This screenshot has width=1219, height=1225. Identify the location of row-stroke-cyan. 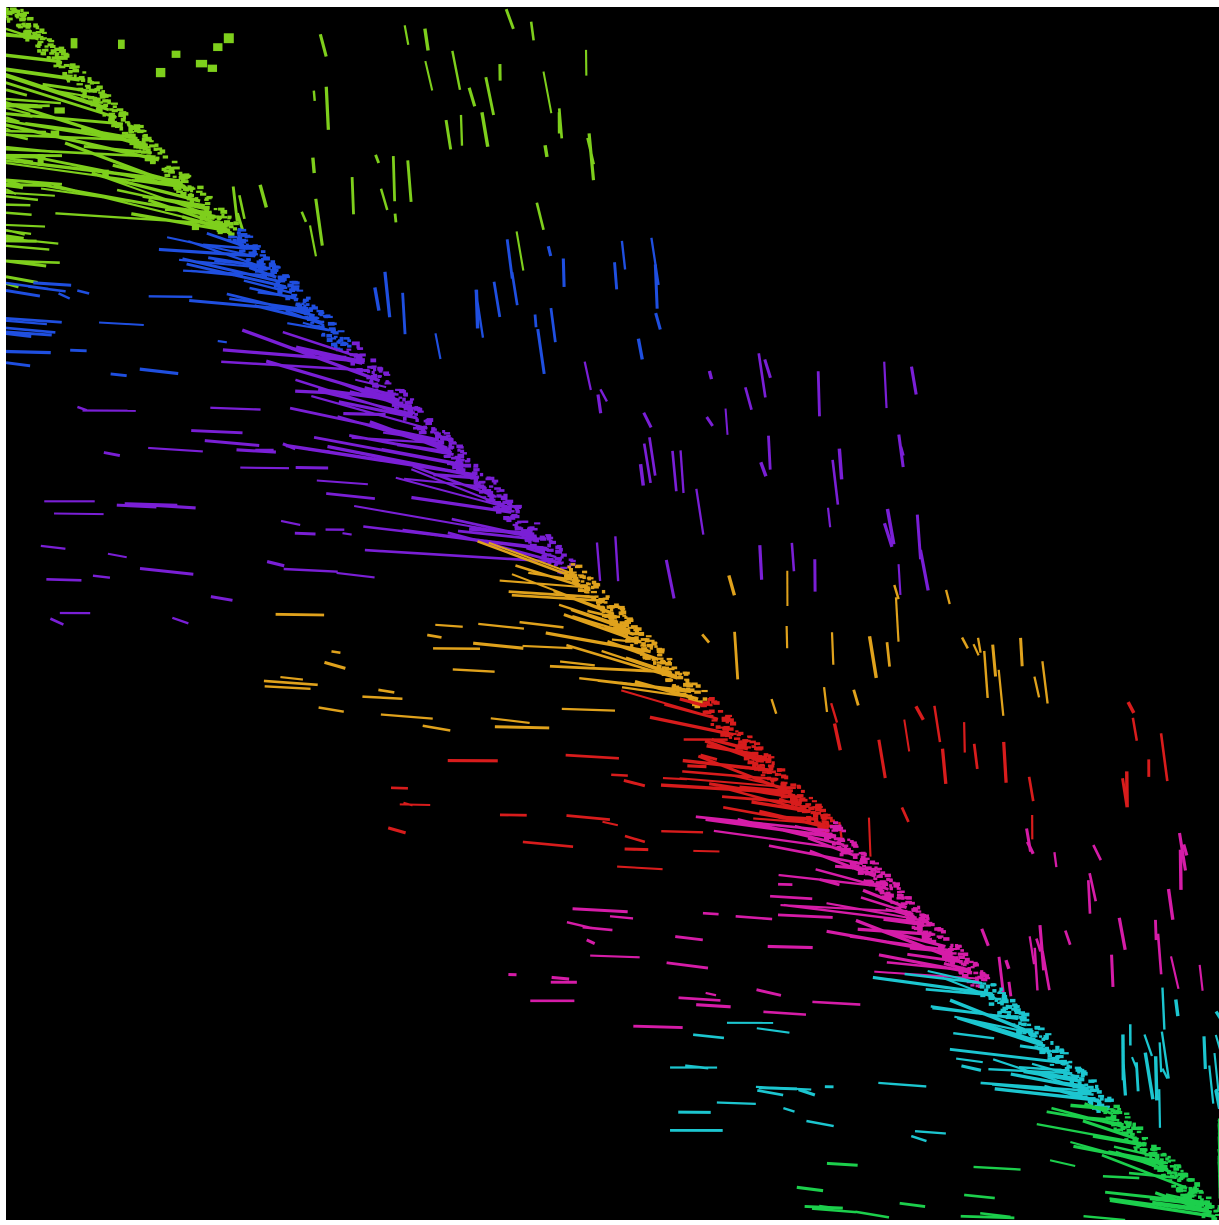
(918, 1138).